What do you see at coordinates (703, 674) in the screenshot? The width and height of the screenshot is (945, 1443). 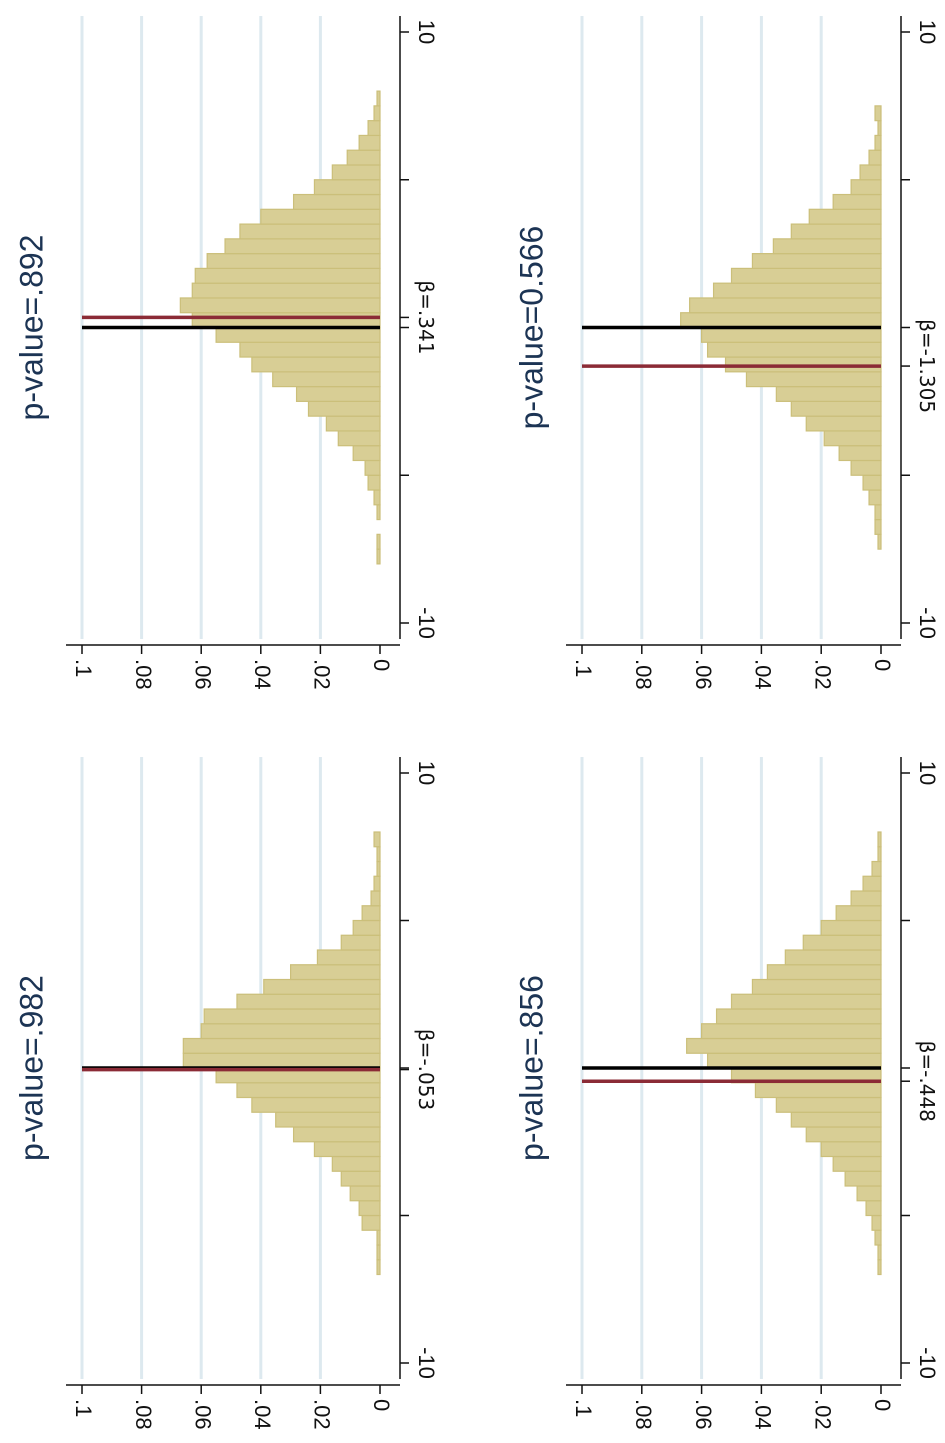 I see `y-tick-label: .06` at bounding box center [703, 674].